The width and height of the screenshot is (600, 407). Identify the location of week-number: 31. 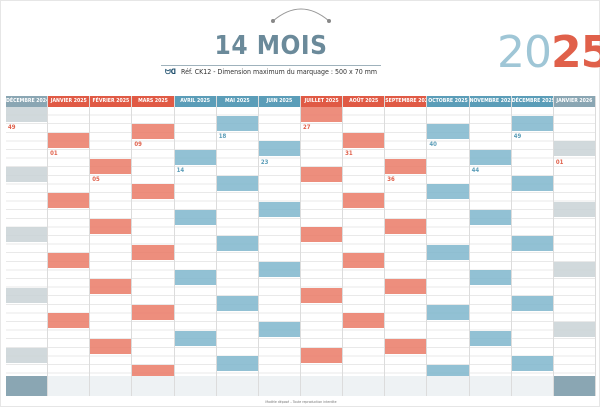
(349, 153).